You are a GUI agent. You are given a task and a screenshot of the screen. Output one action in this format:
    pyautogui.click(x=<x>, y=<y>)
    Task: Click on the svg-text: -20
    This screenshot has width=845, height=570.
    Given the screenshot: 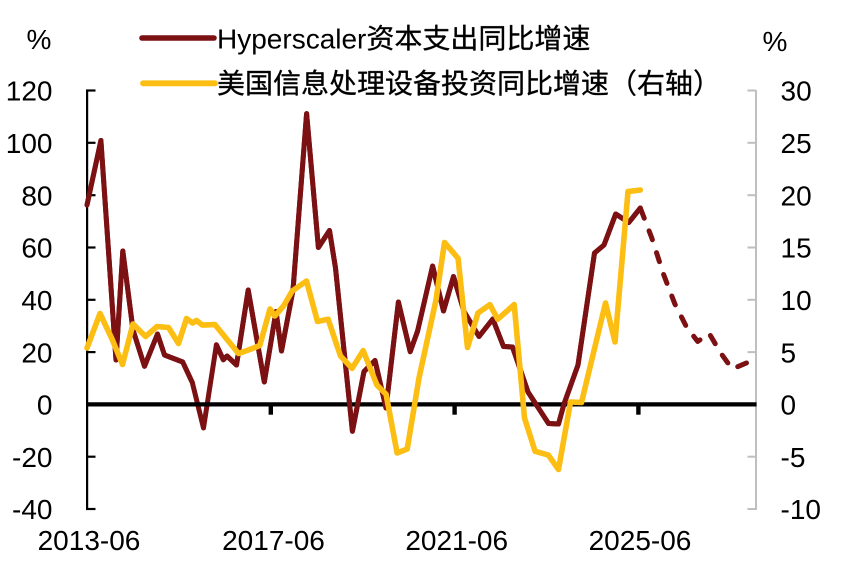 What is the action you would take?
    pyautogui.click(x=32, y=457)
    